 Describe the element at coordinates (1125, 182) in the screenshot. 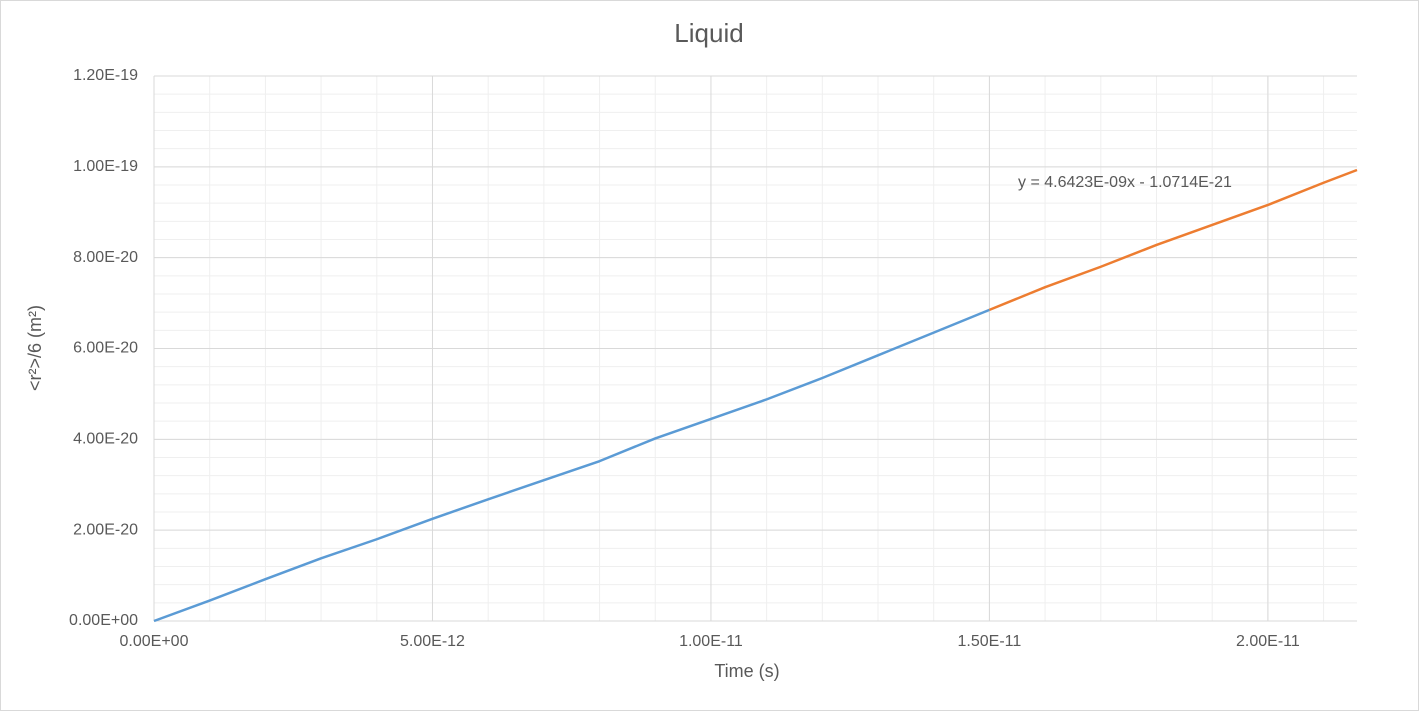

I see `trendline-equation: y = 4.6423E-09x - 1.0714E-21` at that location.